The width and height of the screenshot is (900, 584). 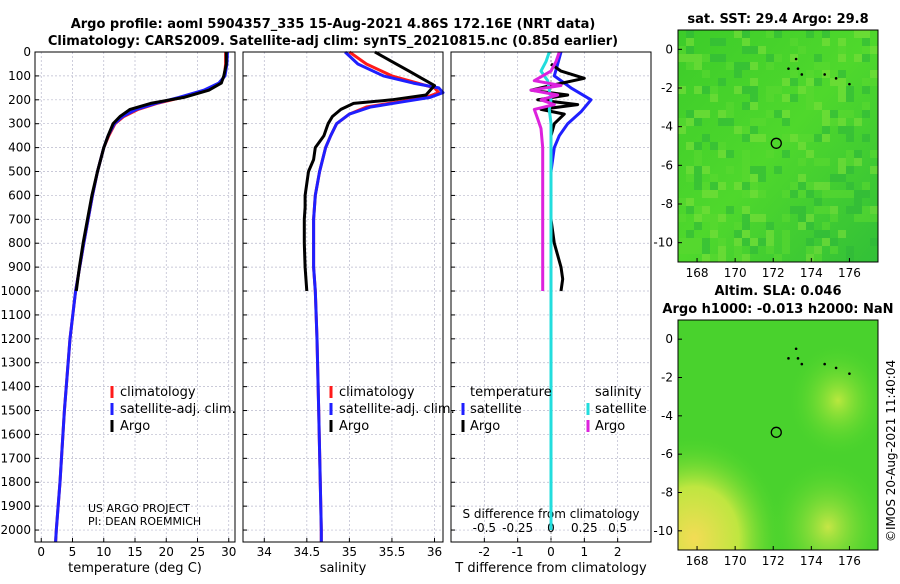 I want to click on x-tick-label: 36, so click(x=434, y=552).